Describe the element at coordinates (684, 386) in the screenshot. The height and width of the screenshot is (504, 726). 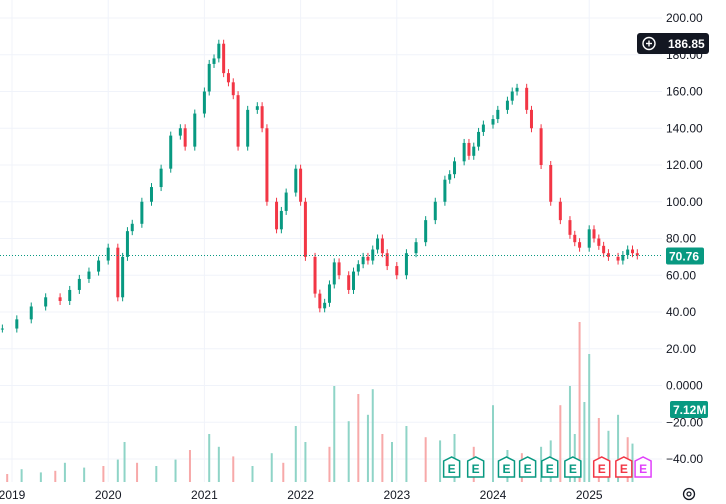
I see `price-tick-label: 0.0000` at that location.